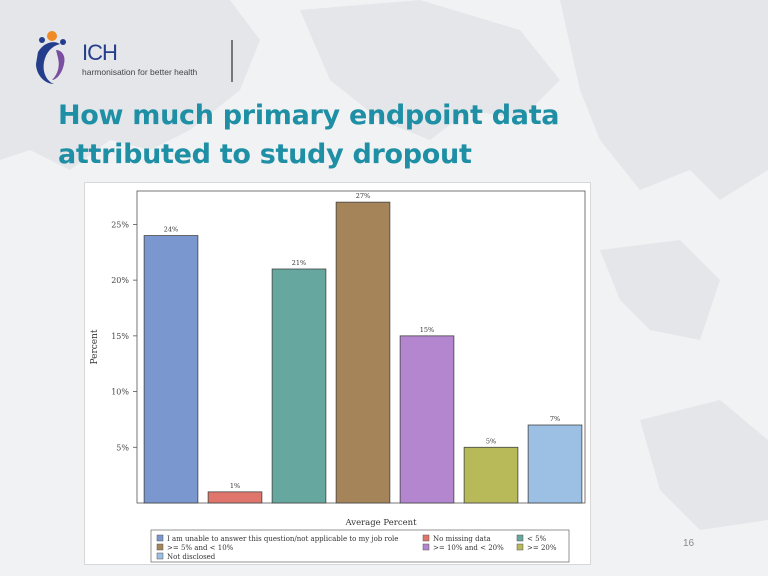  What do you see at coordinates (468, 548) in the screenshot?
I see `legend-label: >= 10% and < 20%` at bounding box center [468, 548].